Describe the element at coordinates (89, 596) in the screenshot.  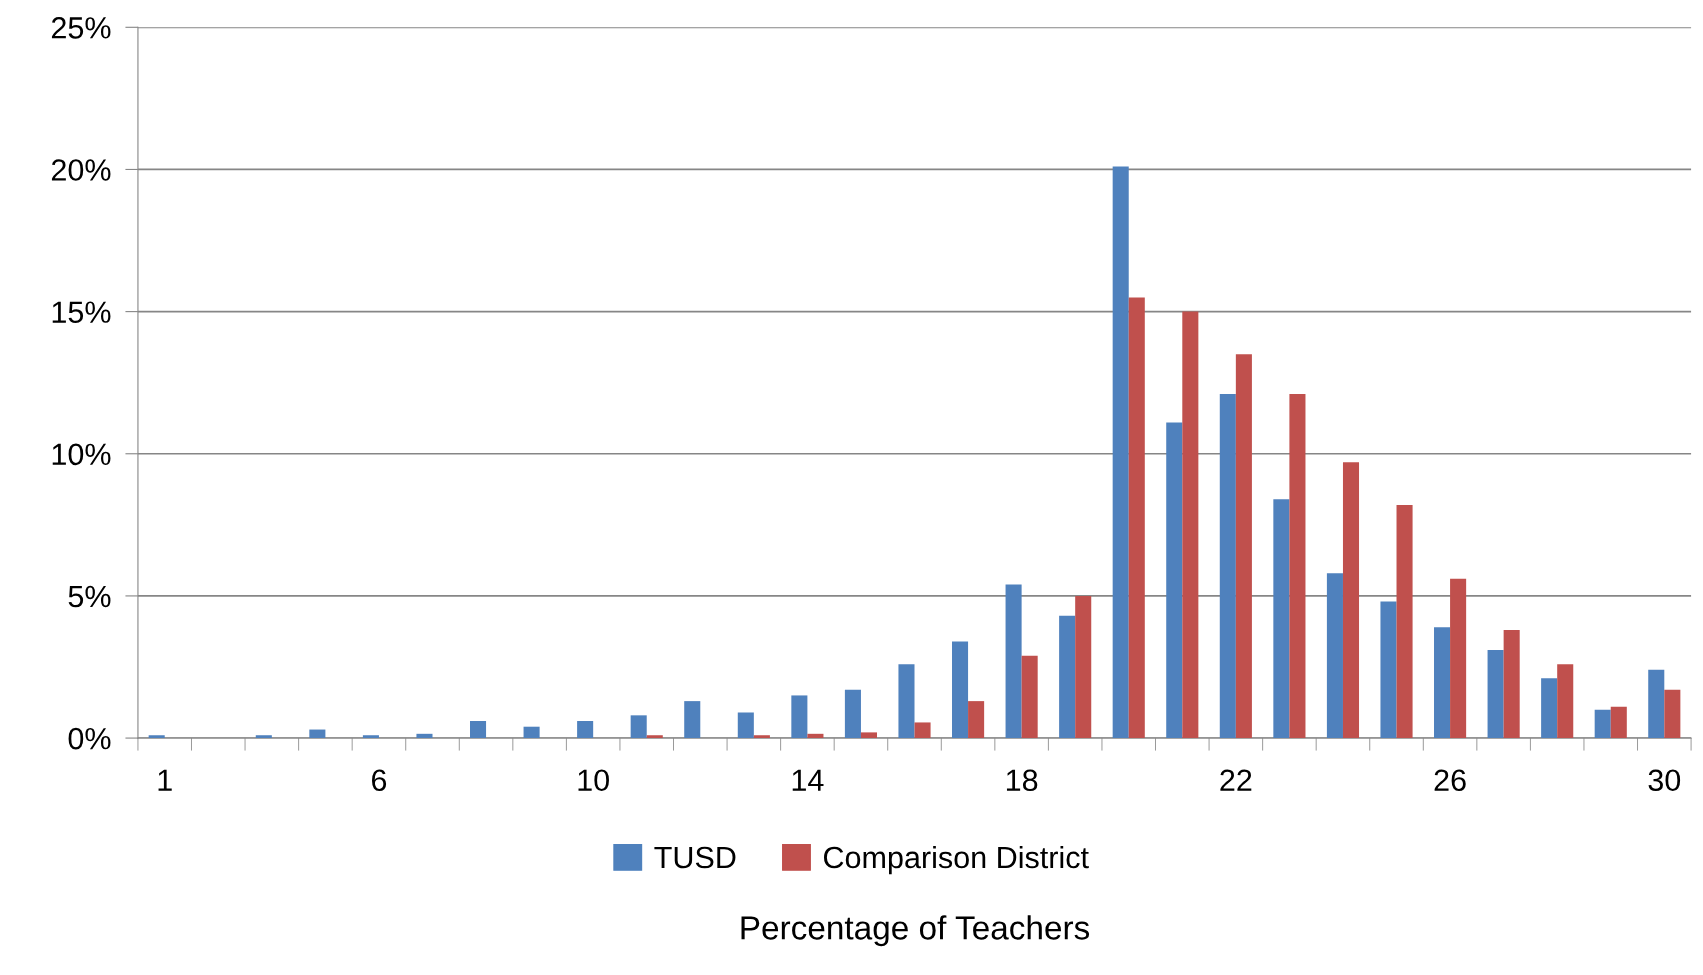
I see `y-tick-label: 5%` at that location.